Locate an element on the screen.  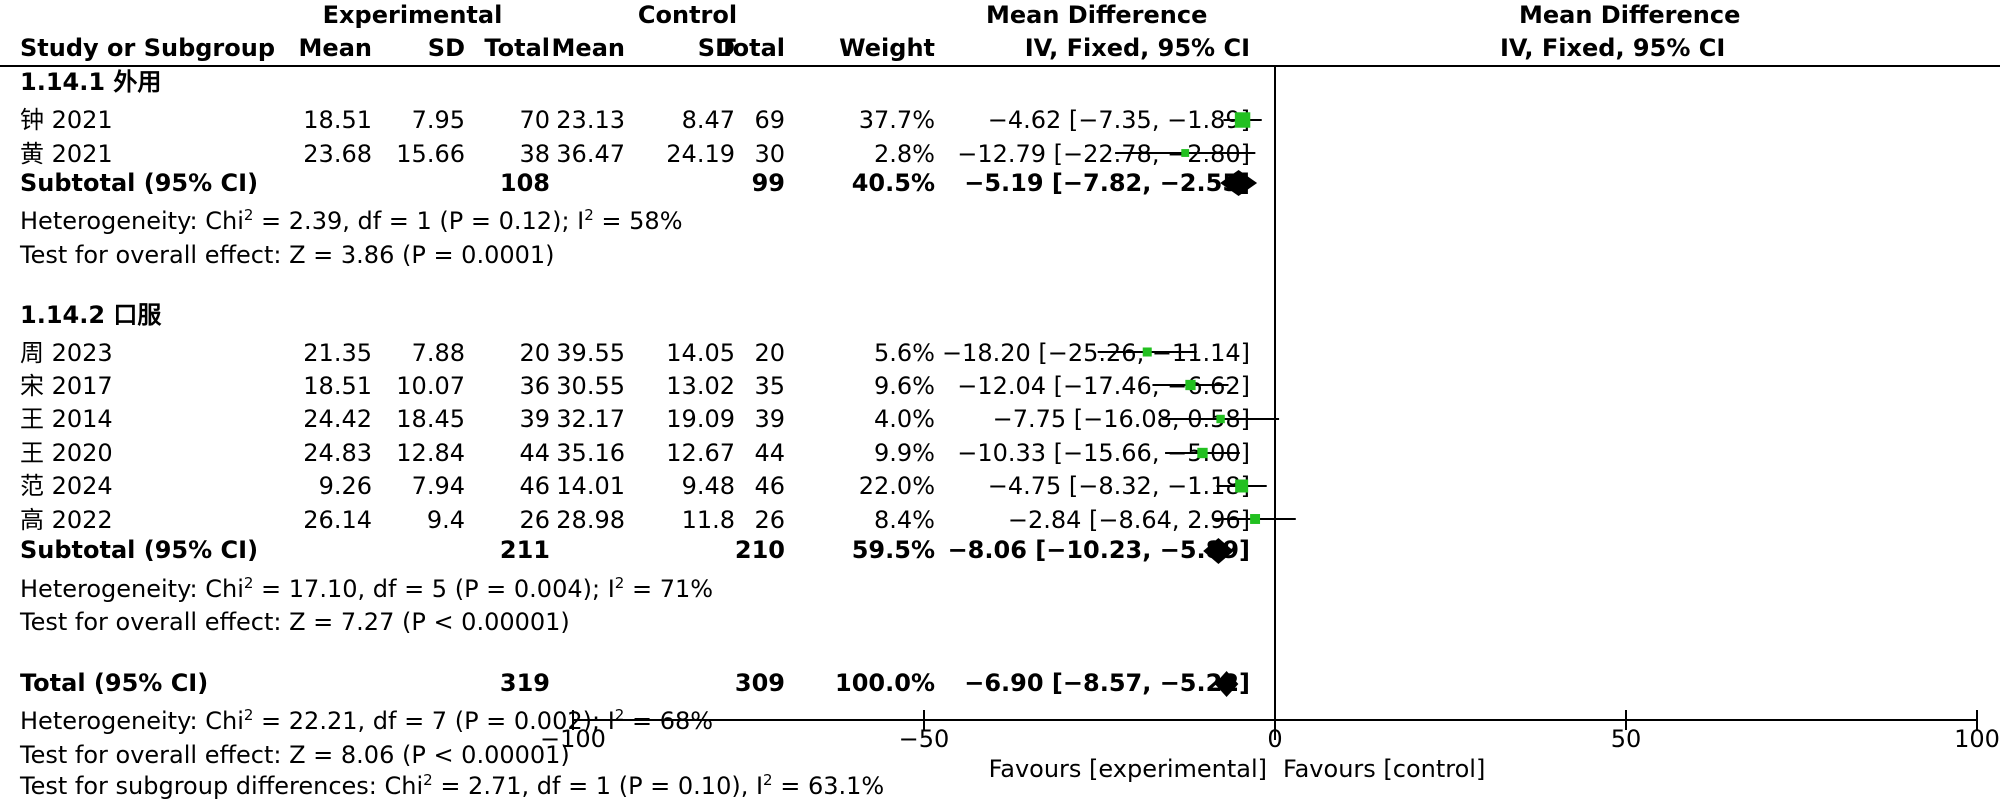
col-exp-mean: Mean is located at coordinates (335, 48).